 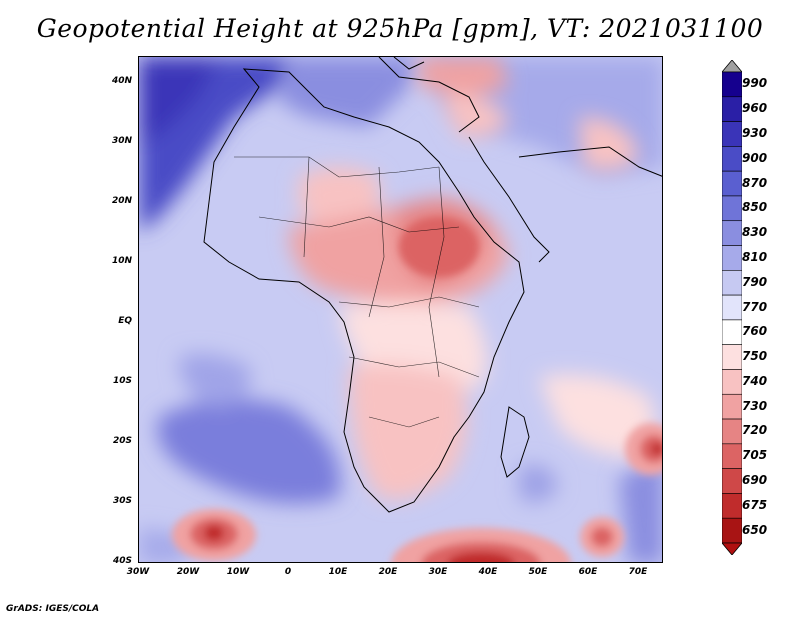 What do you see at coordinates (755, 504) in the screenshot?
I see `colorbar-label: 675` at bounding box center [755, 504].